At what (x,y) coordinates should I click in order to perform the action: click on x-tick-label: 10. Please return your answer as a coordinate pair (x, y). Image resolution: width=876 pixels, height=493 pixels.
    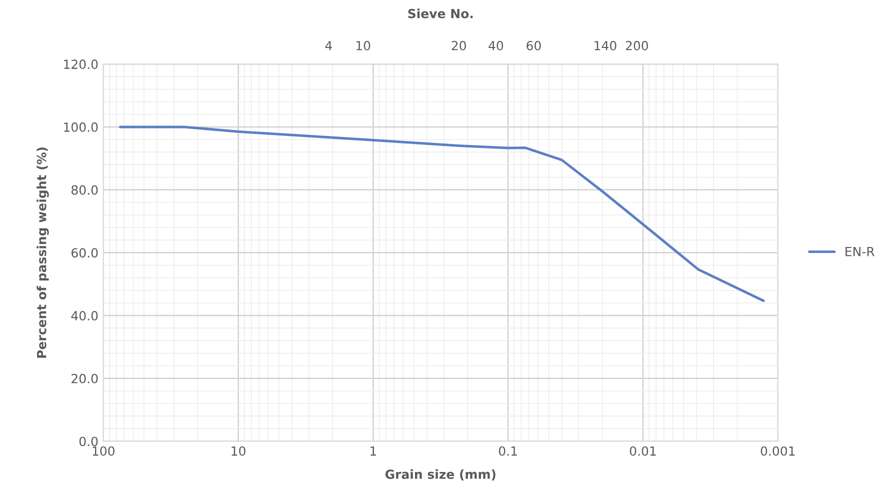
    Looking at the image, I should click on (239, 451).